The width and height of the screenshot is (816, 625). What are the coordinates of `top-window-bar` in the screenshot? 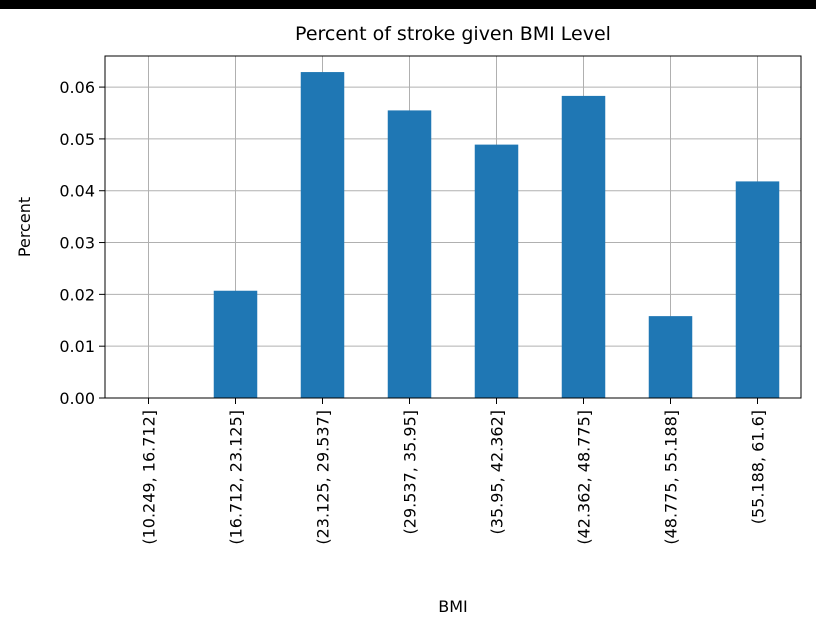 It's located at (408, 4).